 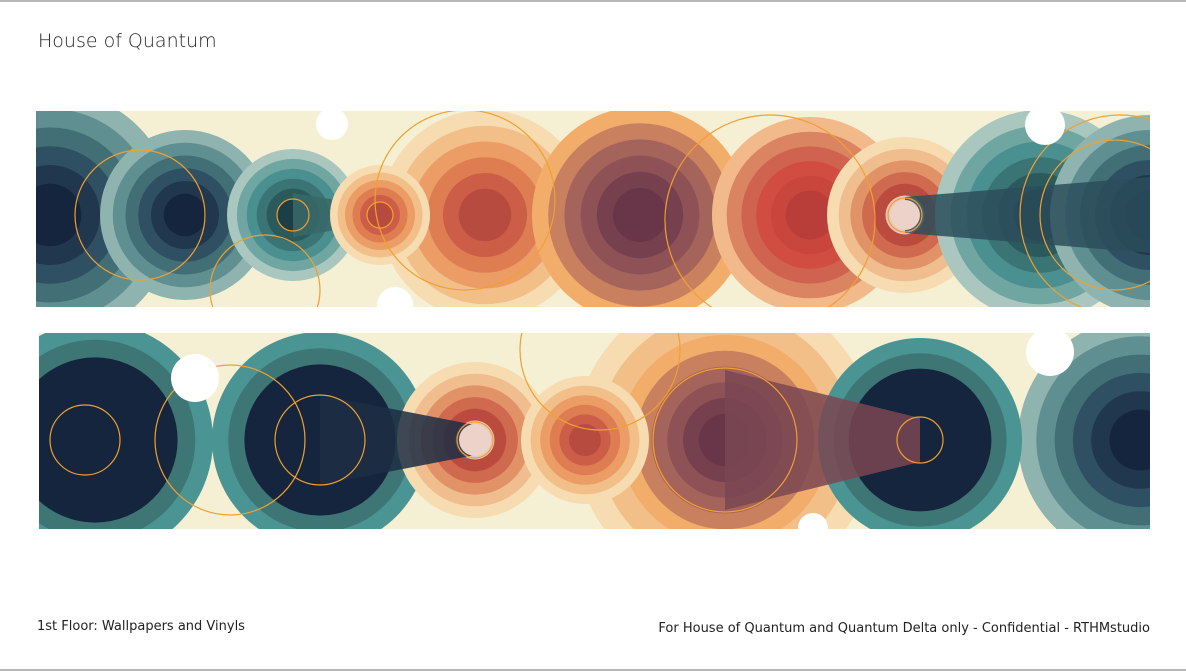 I want to click on bottom-rule, so click(x=593, y=670).